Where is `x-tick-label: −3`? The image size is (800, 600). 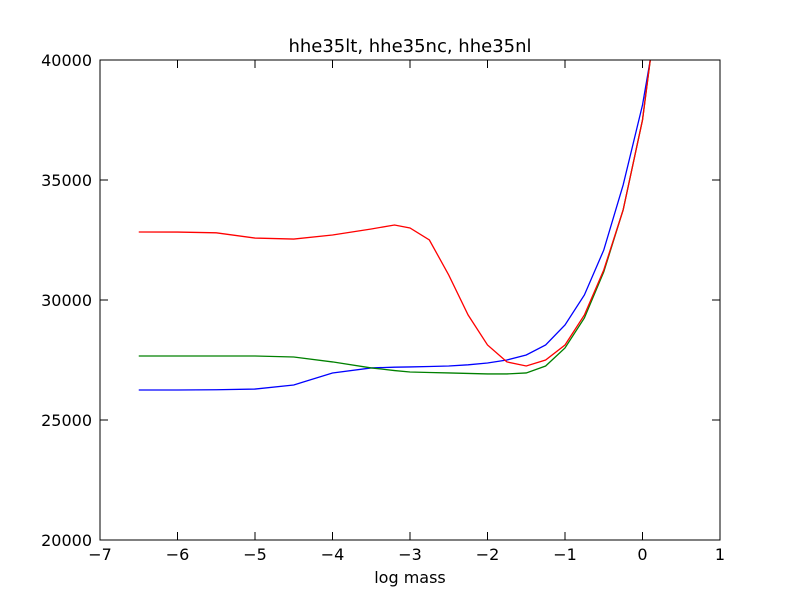
x-tick-label: −3 is located at coordinates (410, 554).